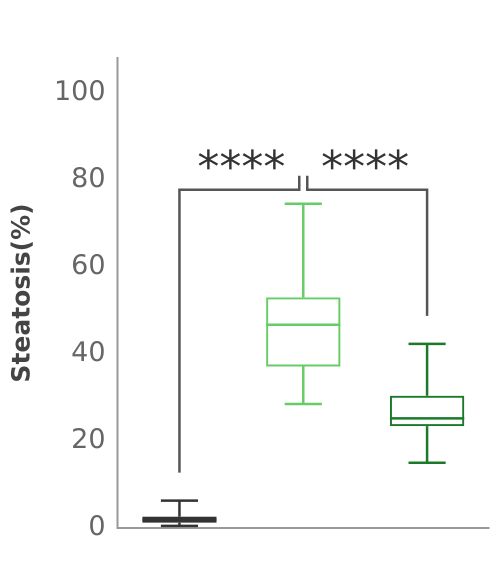 The image size is (497, 586). I want to click on y-axis-title: Steatosis(%), so click(21, 293).